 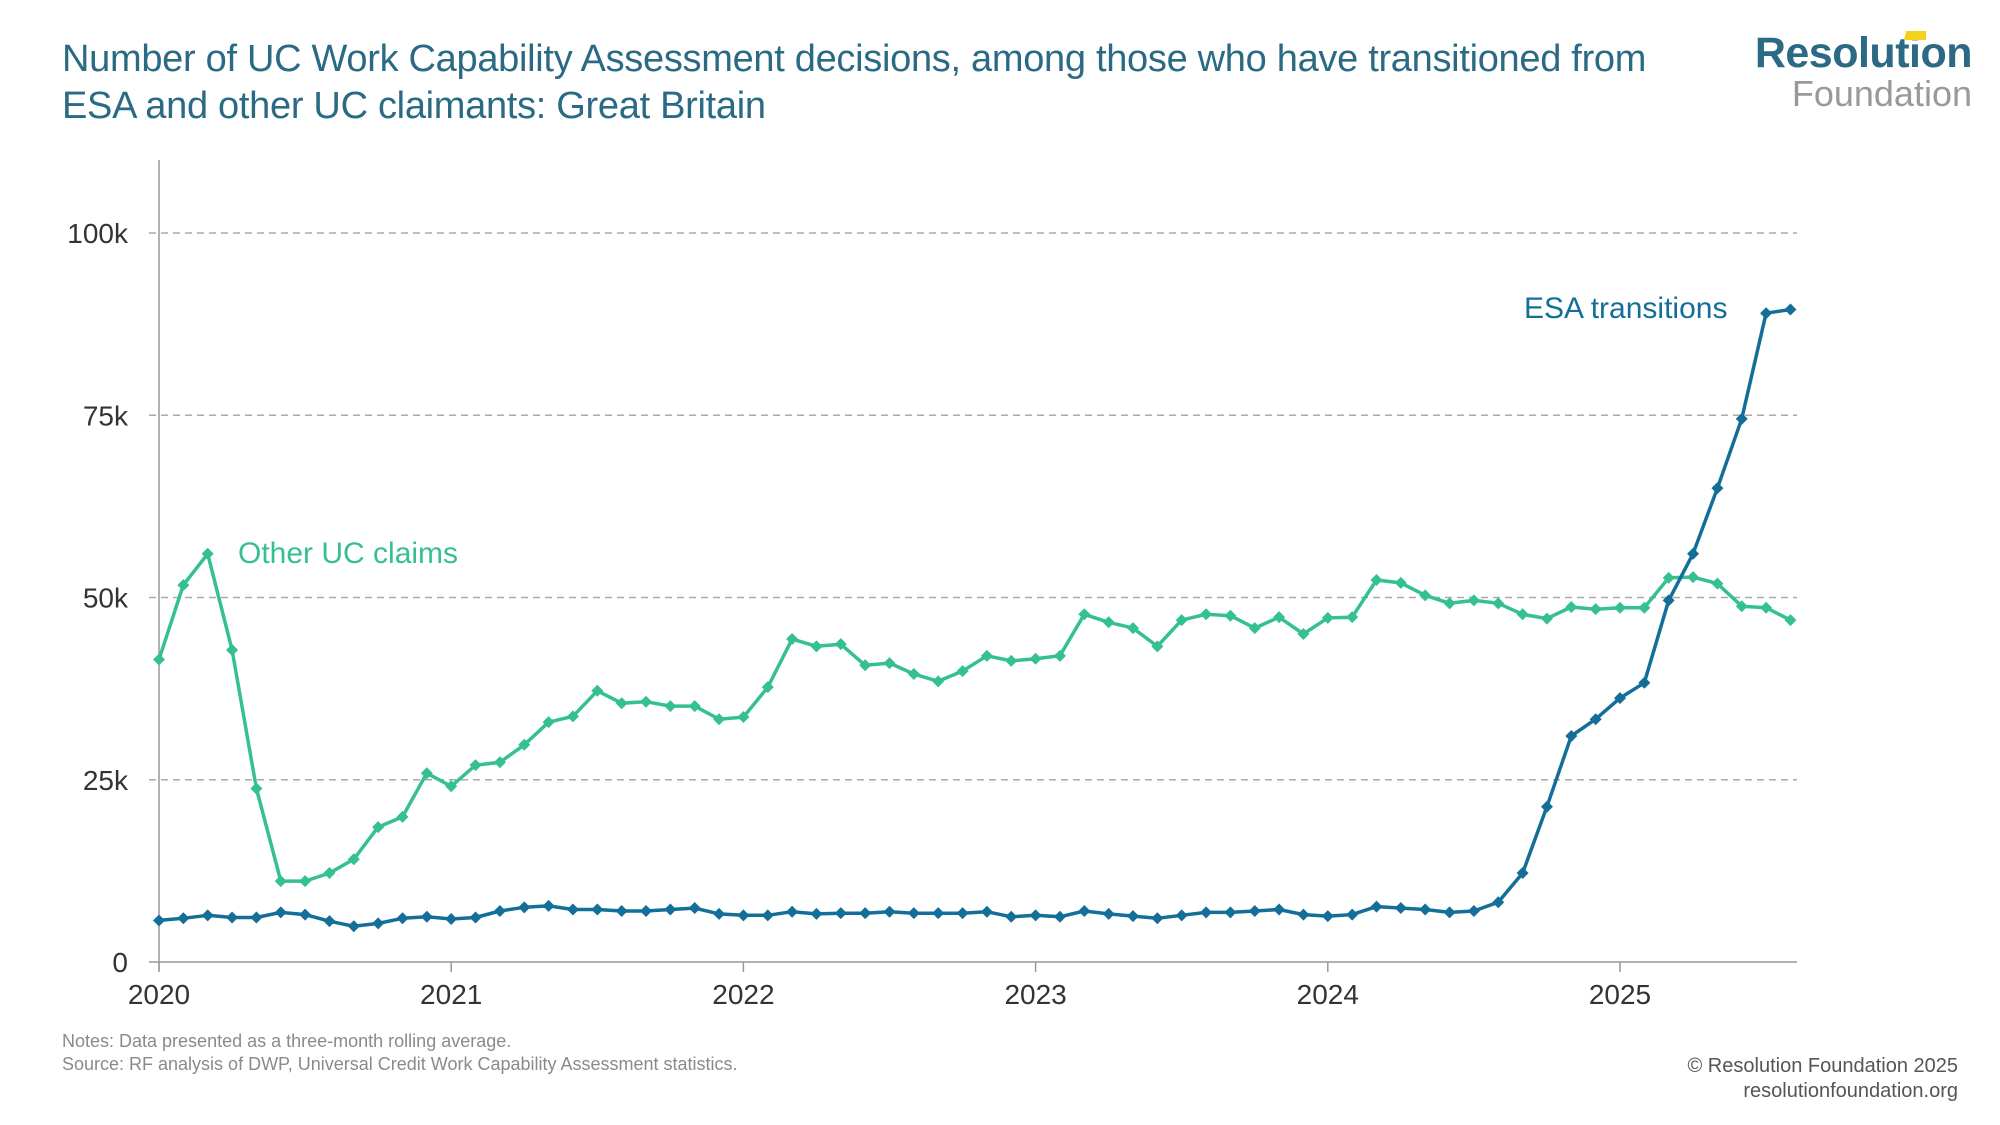 I want to click on x-tick-label: 2021, so click(x=451, y=994).